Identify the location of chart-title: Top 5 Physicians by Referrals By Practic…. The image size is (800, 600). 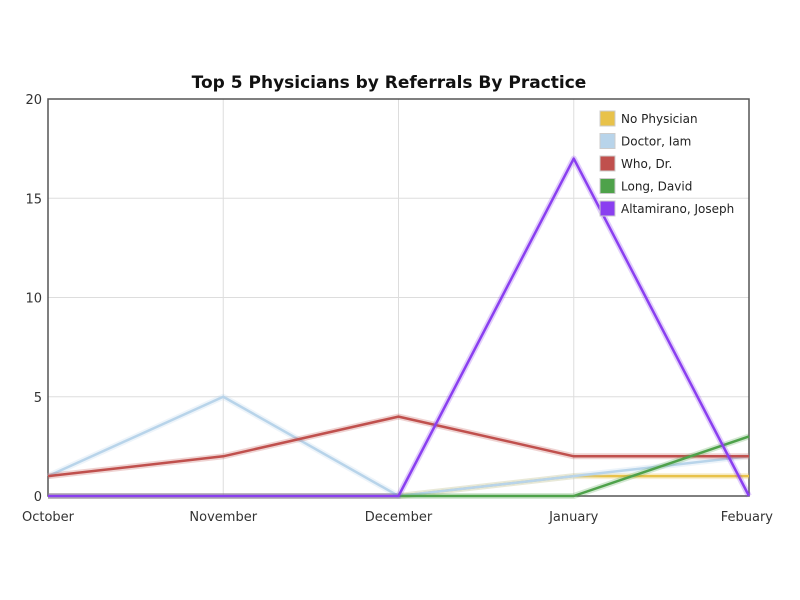
(389, 83).